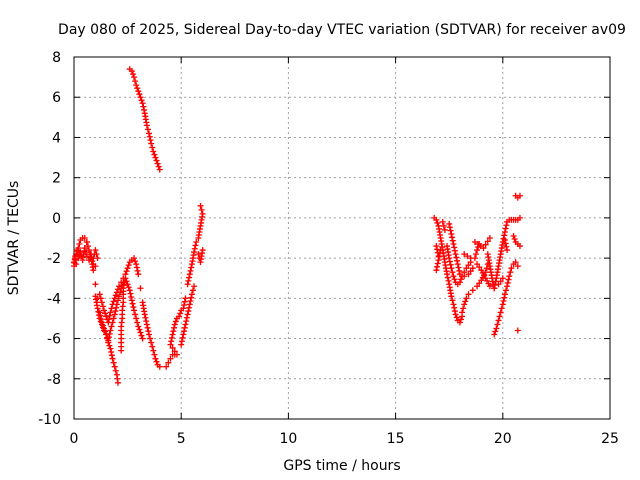 The width and height of the screenshot is (640, 480). Describe the element at coordinates (54, 380) in the screenshot. I see `y-tick-label: -8` at that location.